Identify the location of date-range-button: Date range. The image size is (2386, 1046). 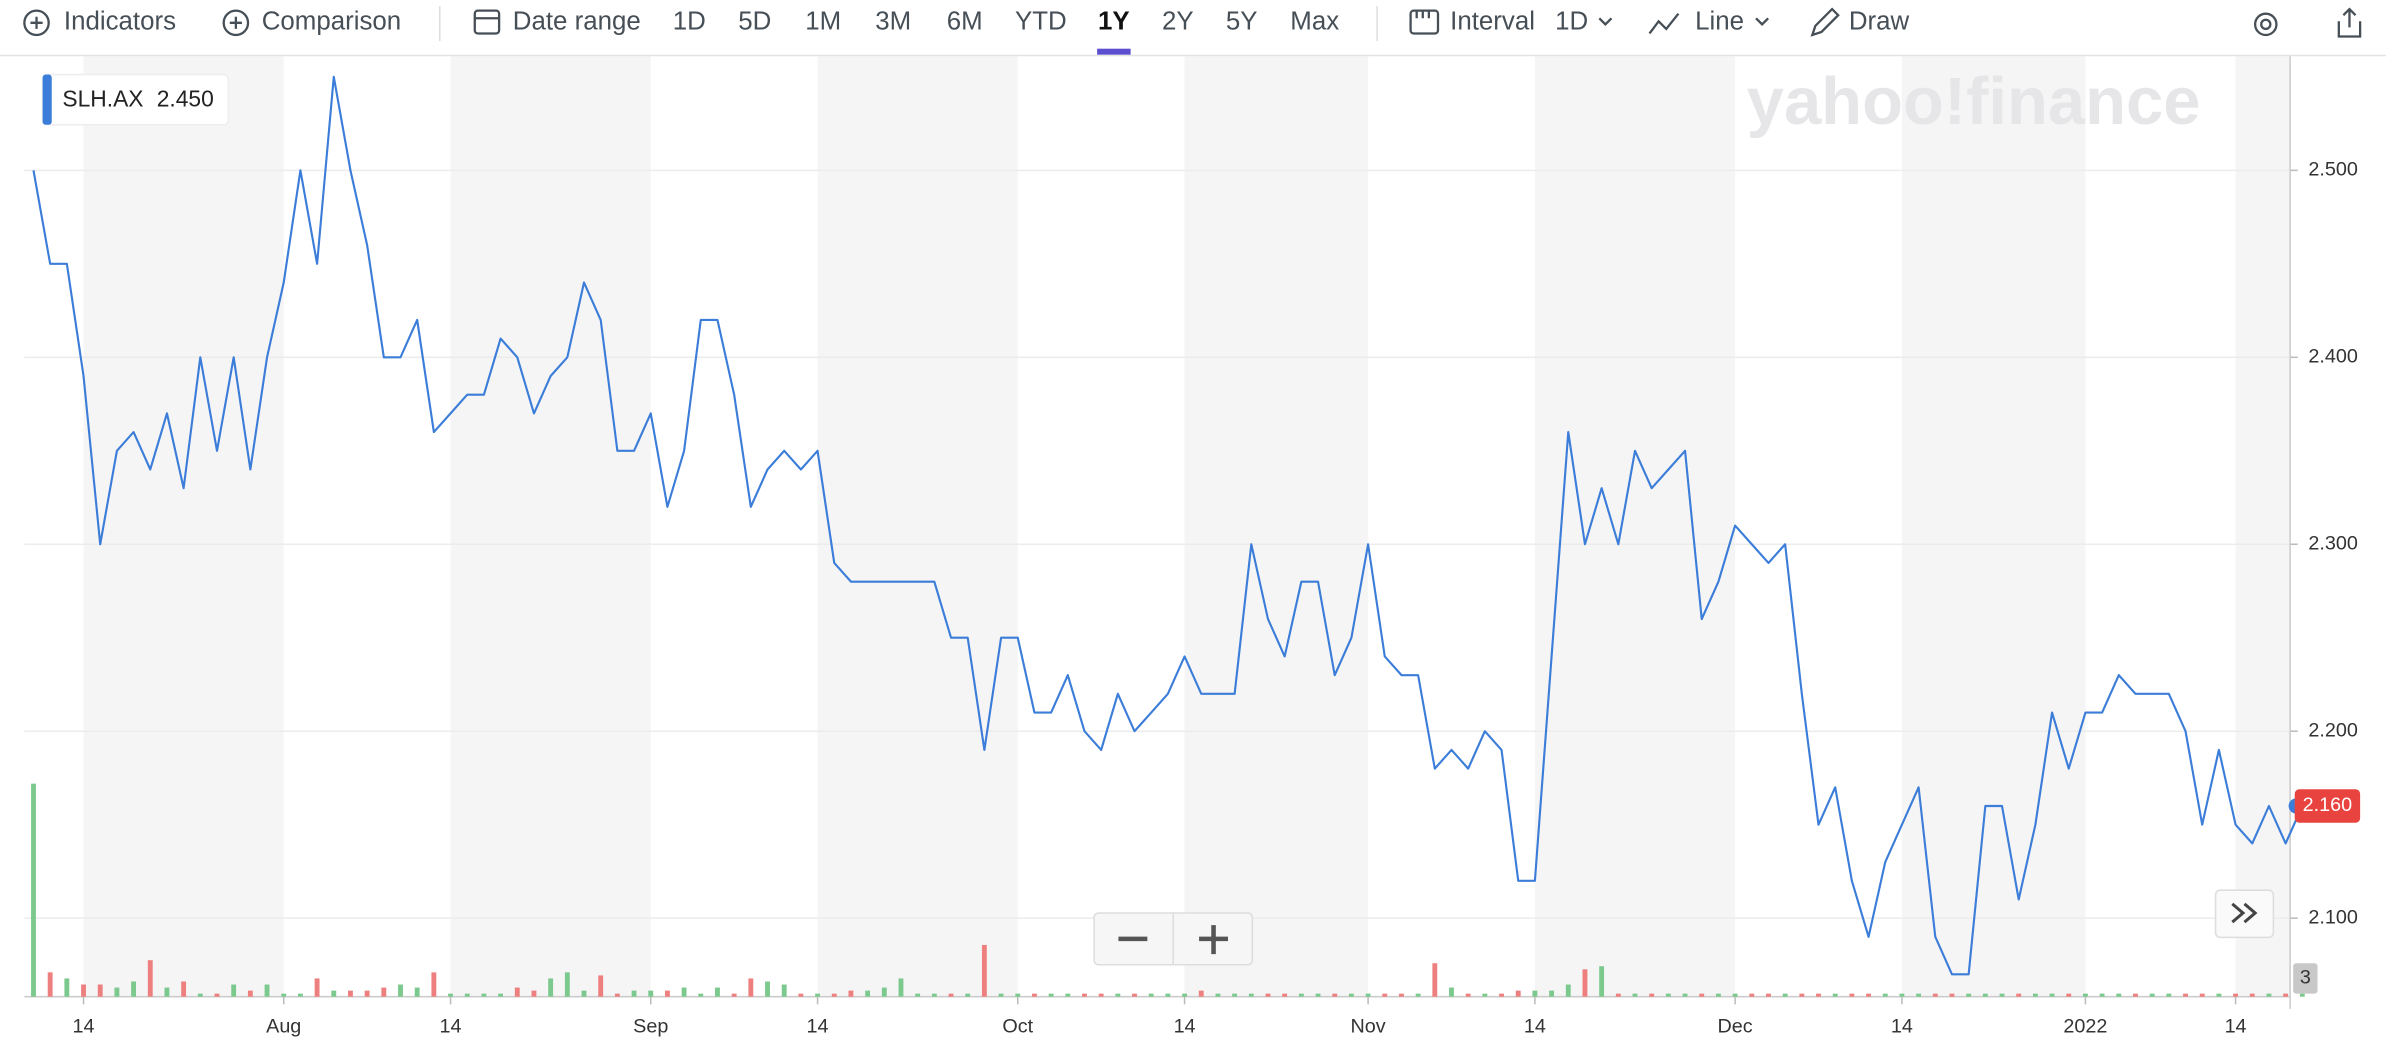
(577, 22).